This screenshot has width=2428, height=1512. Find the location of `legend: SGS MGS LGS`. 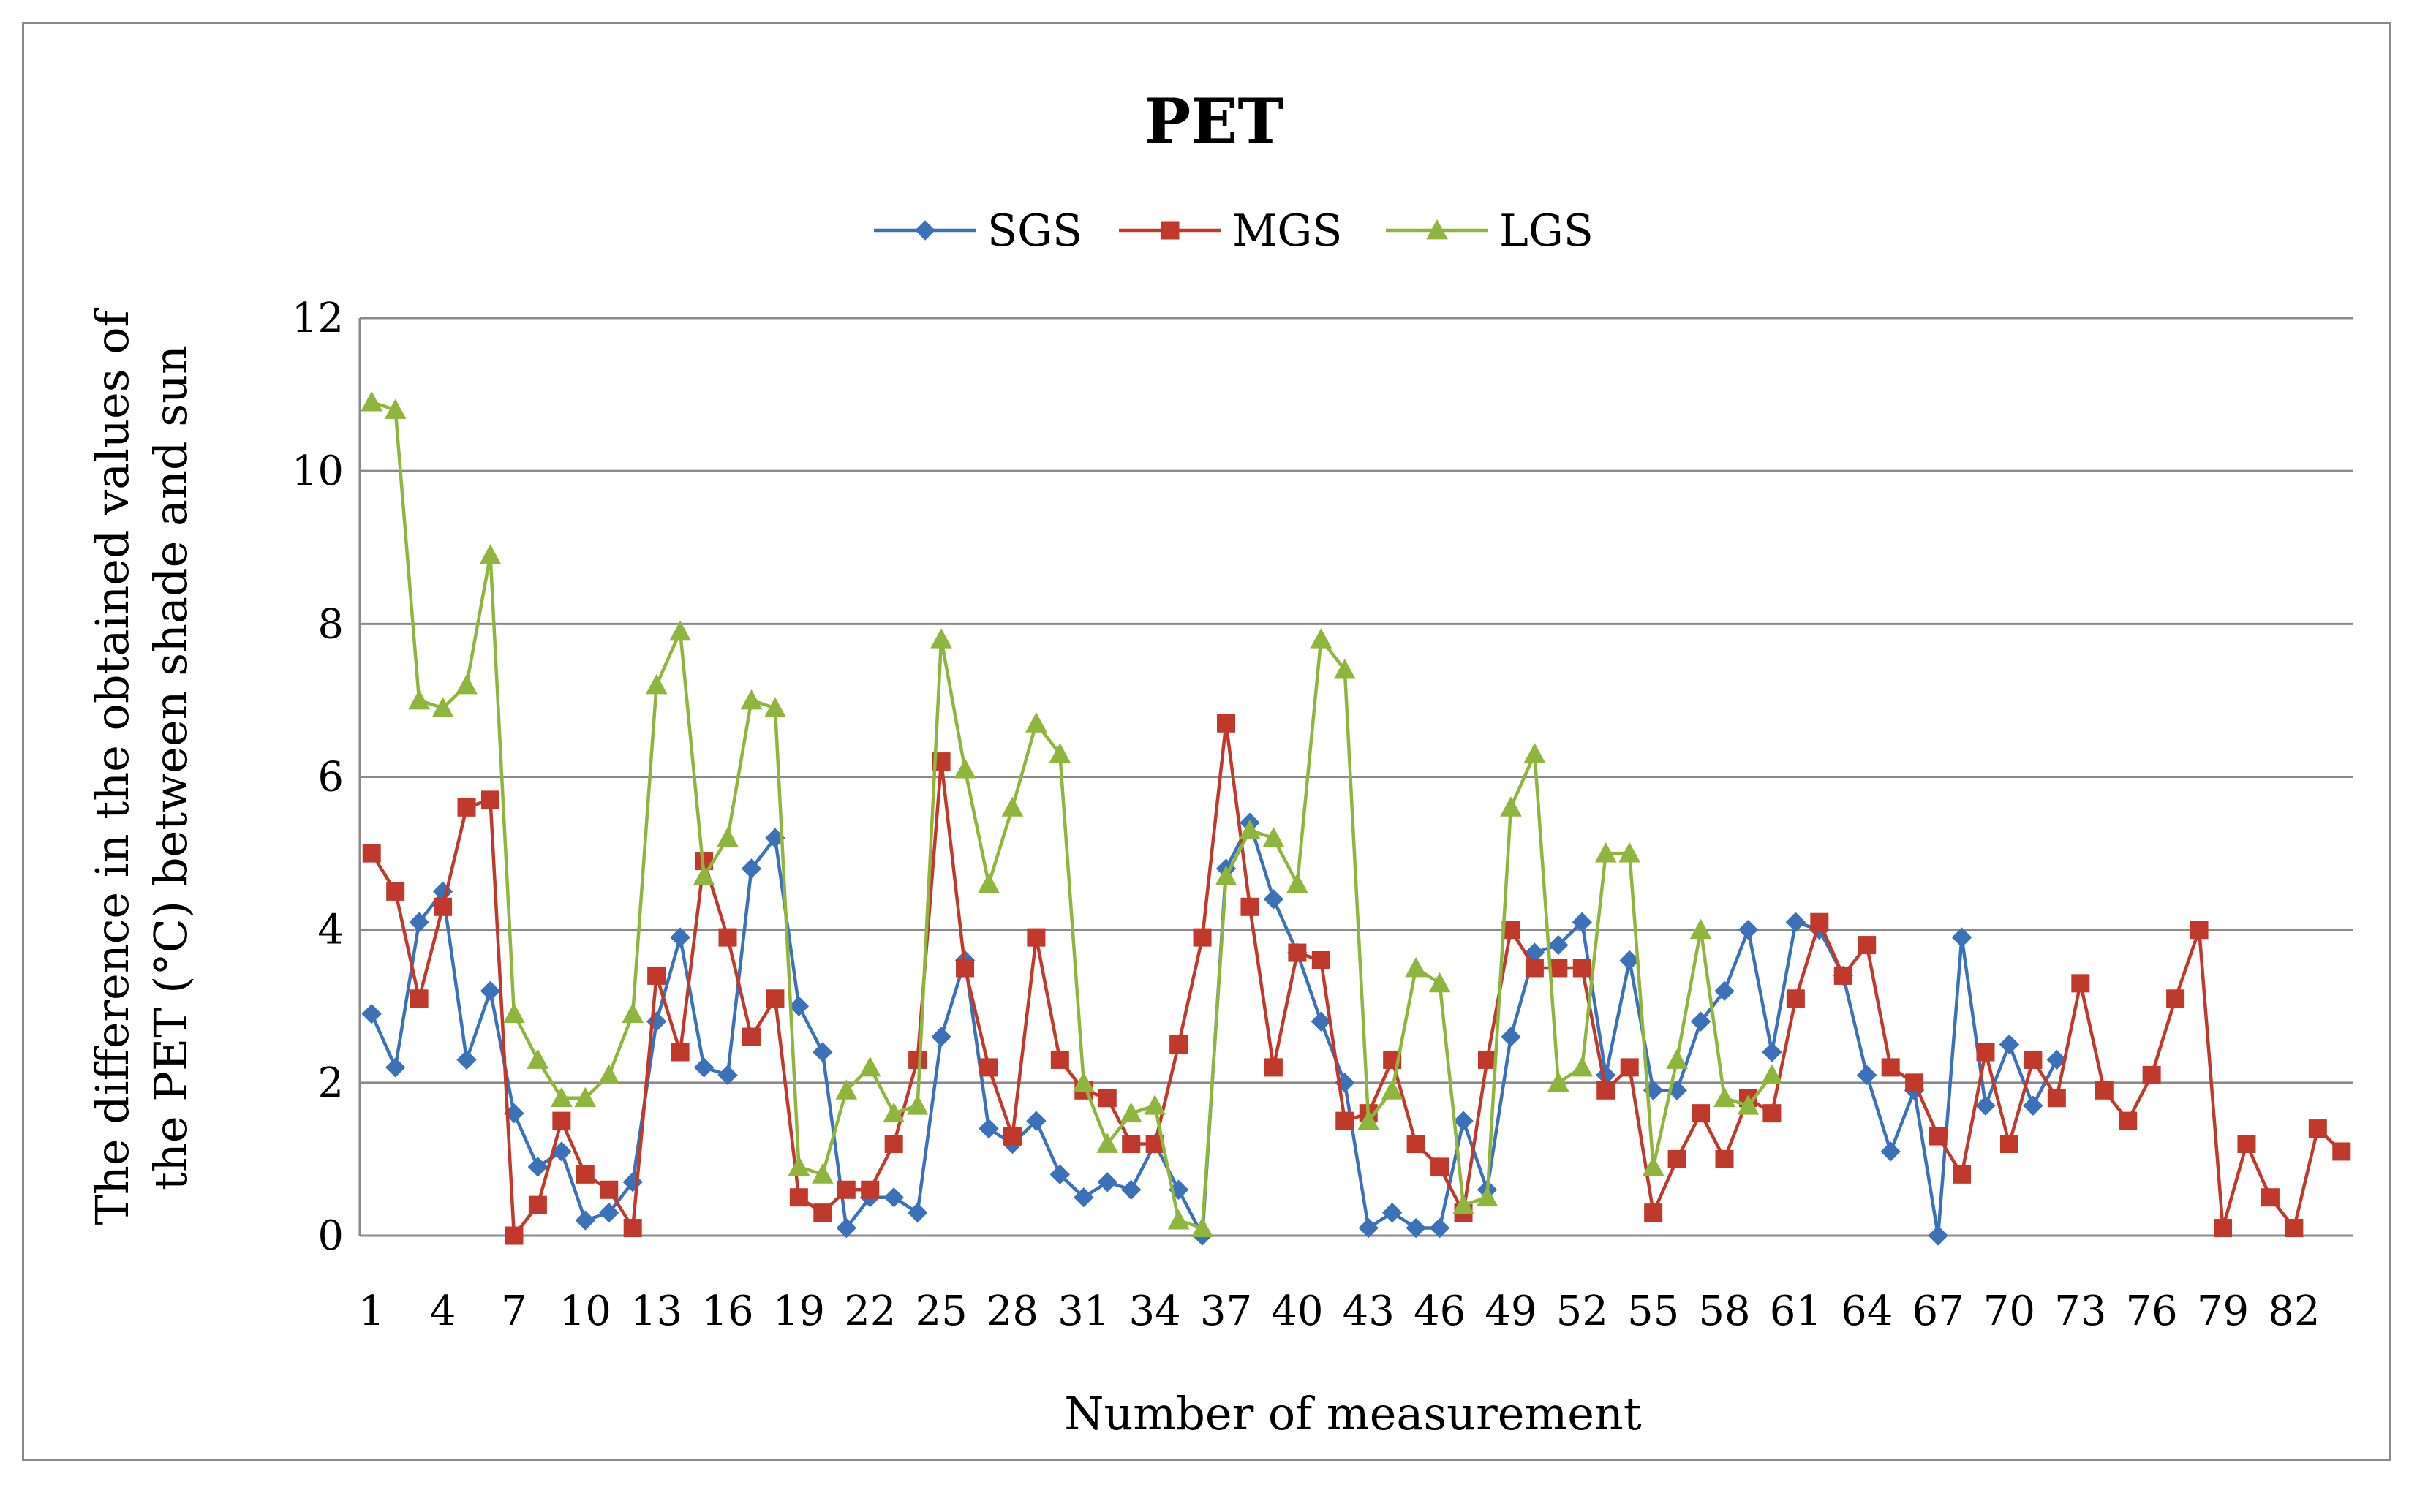

legend: SGS MGS LGS is located at coordinates (1234, 231).